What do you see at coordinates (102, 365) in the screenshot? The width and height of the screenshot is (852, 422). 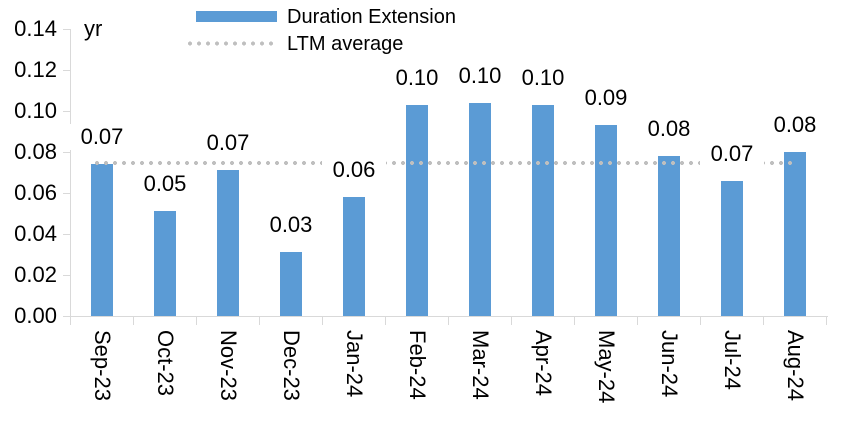 I see `x-category-label-sep-23: Sep-23` at bounding box center [102, 365].